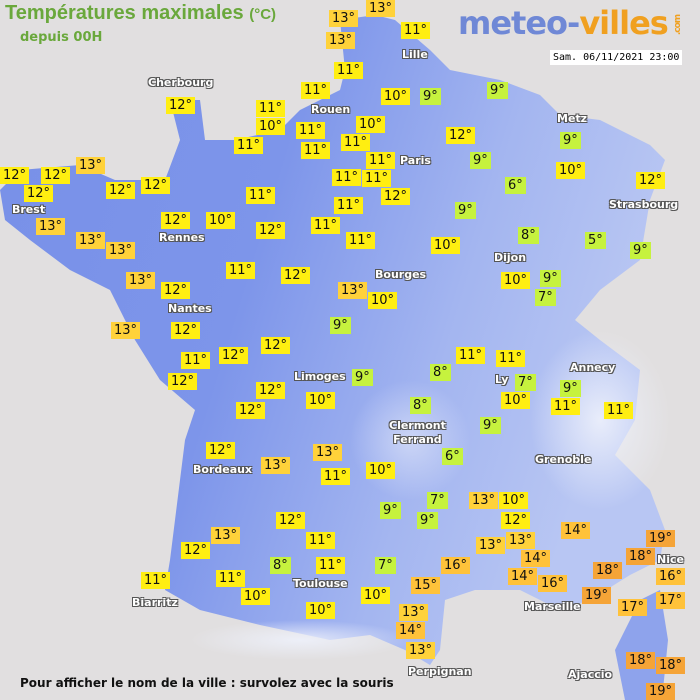 Image resolution: width=700 pixels, height=700 pixels. What do you see at coordinates (573, 23) in the screenshot?
I see `meteo-villes-logo: meteo-villes .com` at bounding box center [573, 23].